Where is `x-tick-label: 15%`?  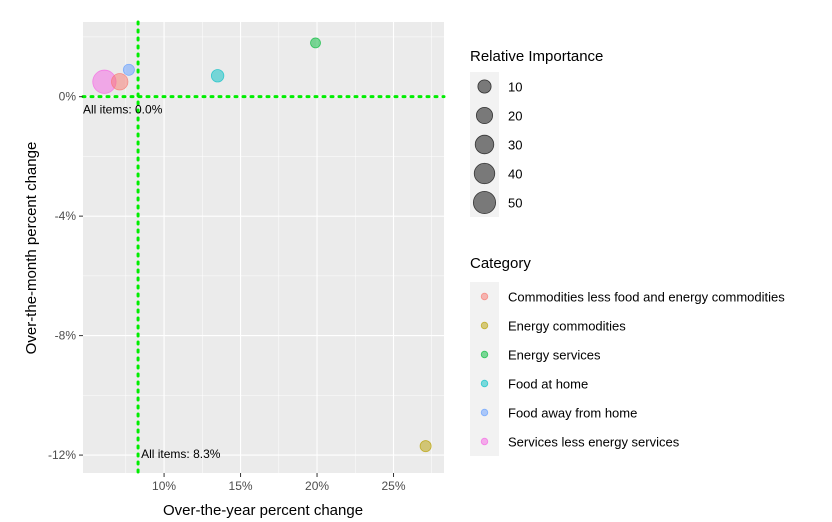
x-tick-label: 15% is located at coordinates (241, 486).